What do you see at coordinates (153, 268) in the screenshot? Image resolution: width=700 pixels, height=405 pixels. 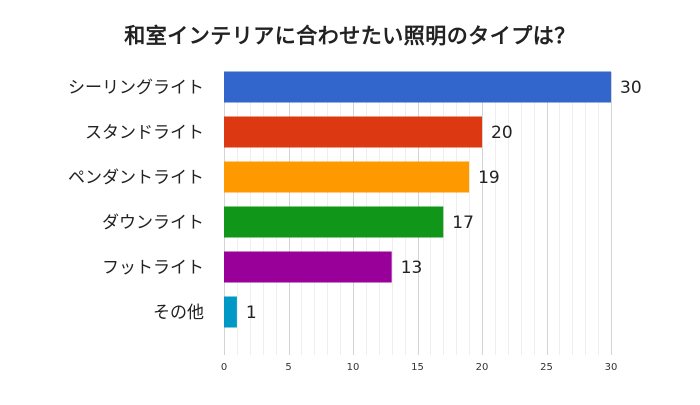 I see `category-label: フットライト` at bounding box center [153, 268].